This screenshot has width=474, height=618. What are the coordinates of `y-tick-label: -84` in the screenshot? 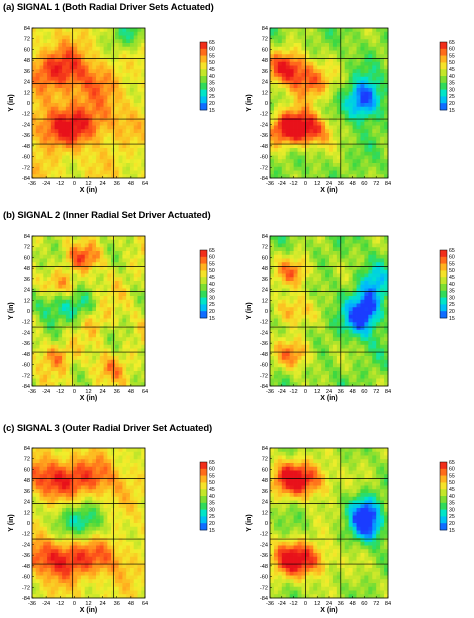 It's located at (264, 179).